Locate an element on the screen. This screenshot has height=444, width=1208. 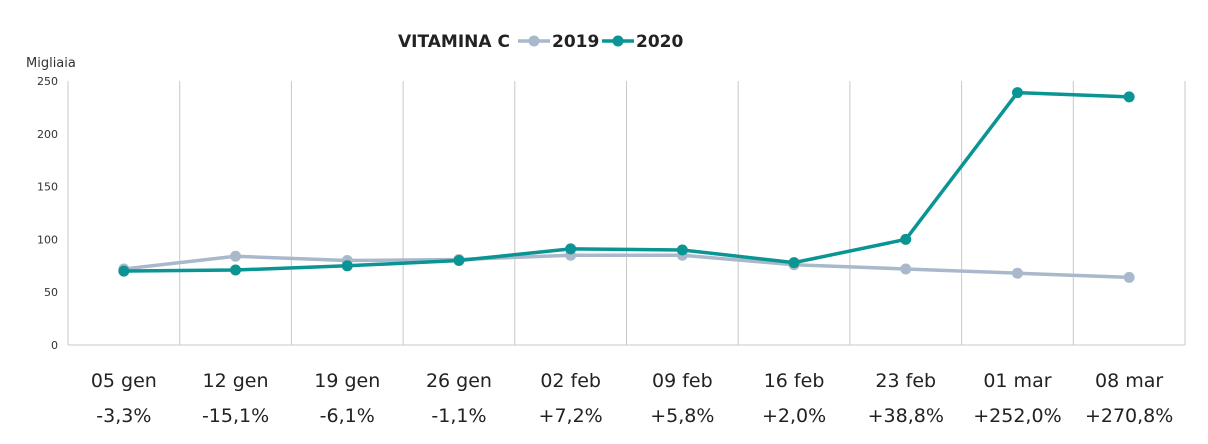
y-axis-label: Migliaia is located at coordinates (51, 63).